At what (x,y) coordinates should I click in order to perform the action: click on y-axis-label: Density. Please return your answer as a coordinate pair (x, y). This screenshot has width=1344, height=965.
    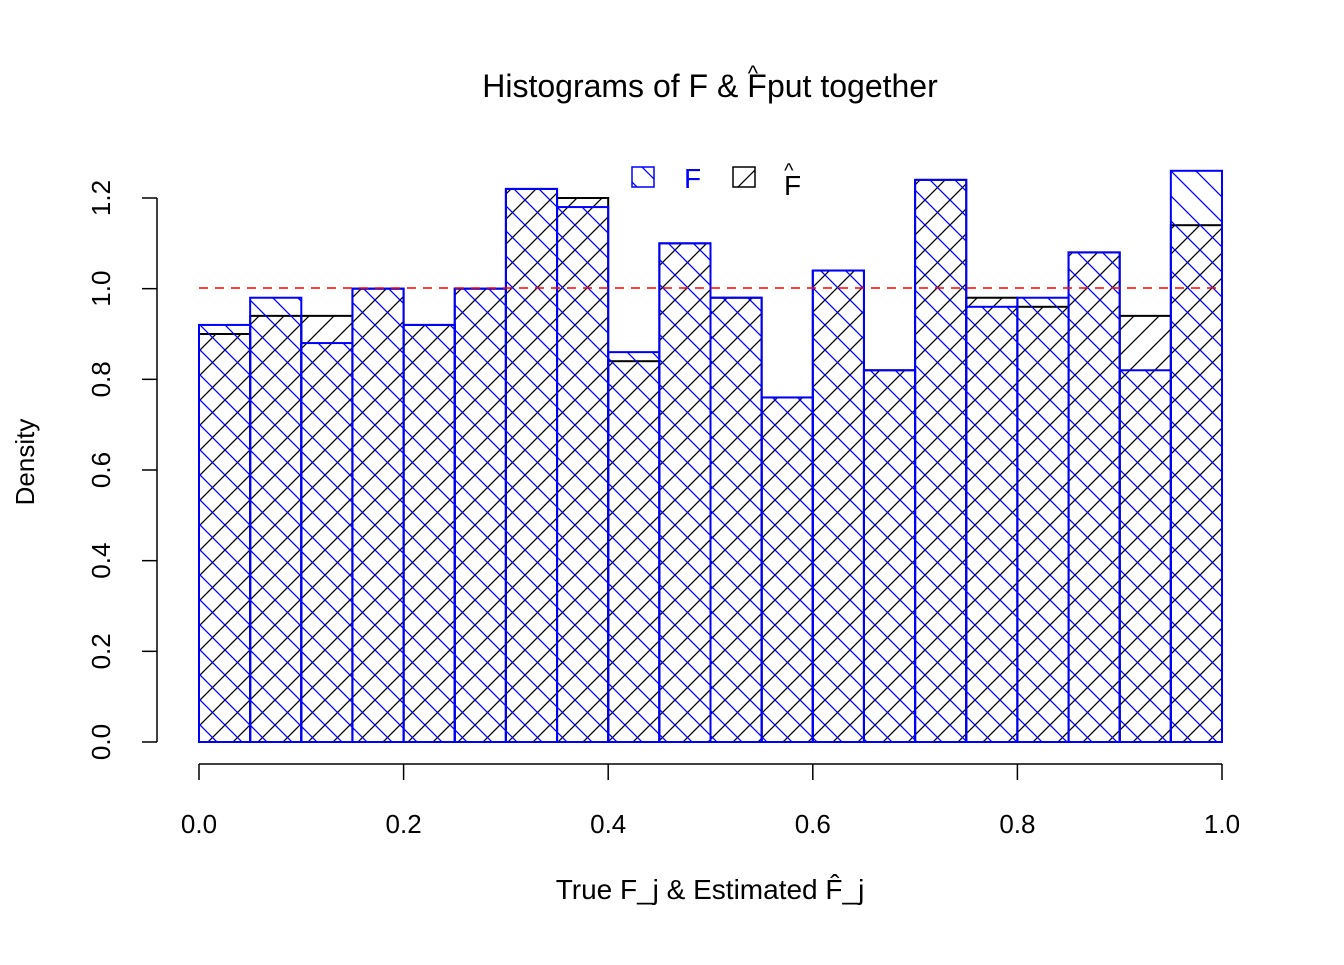
    Looking at the image, I should click on (25, 462).